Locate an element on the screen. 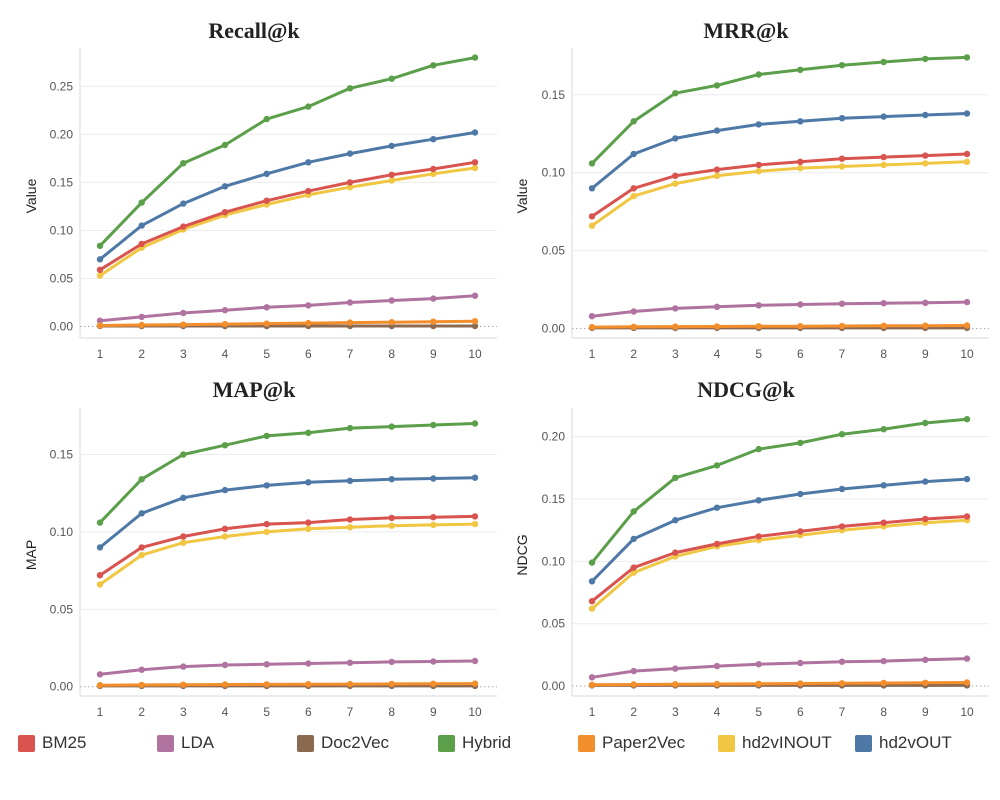  y-tick-label: 0.25 is located at coordinates (62, 86).